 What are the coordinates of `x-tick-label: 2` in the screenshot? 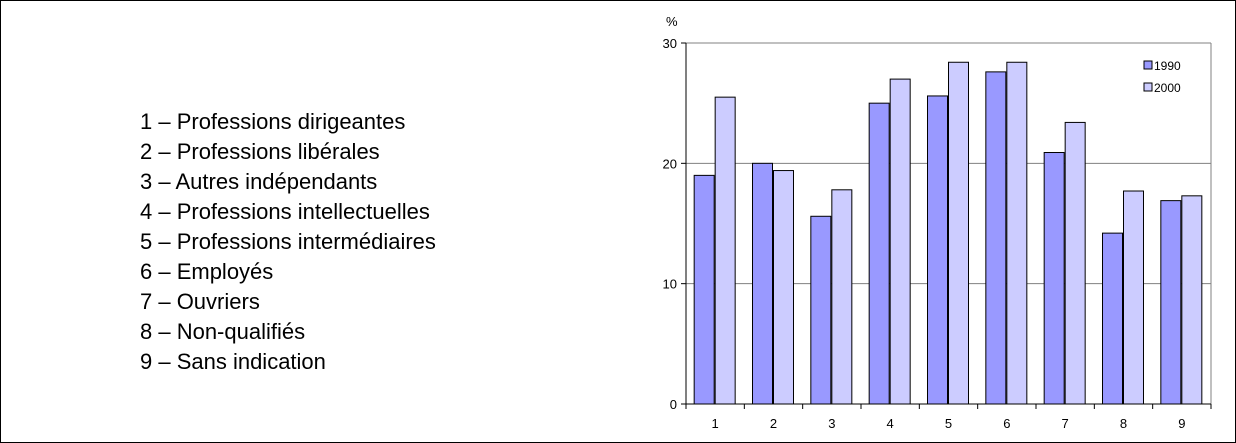 It's located at (773, 423).